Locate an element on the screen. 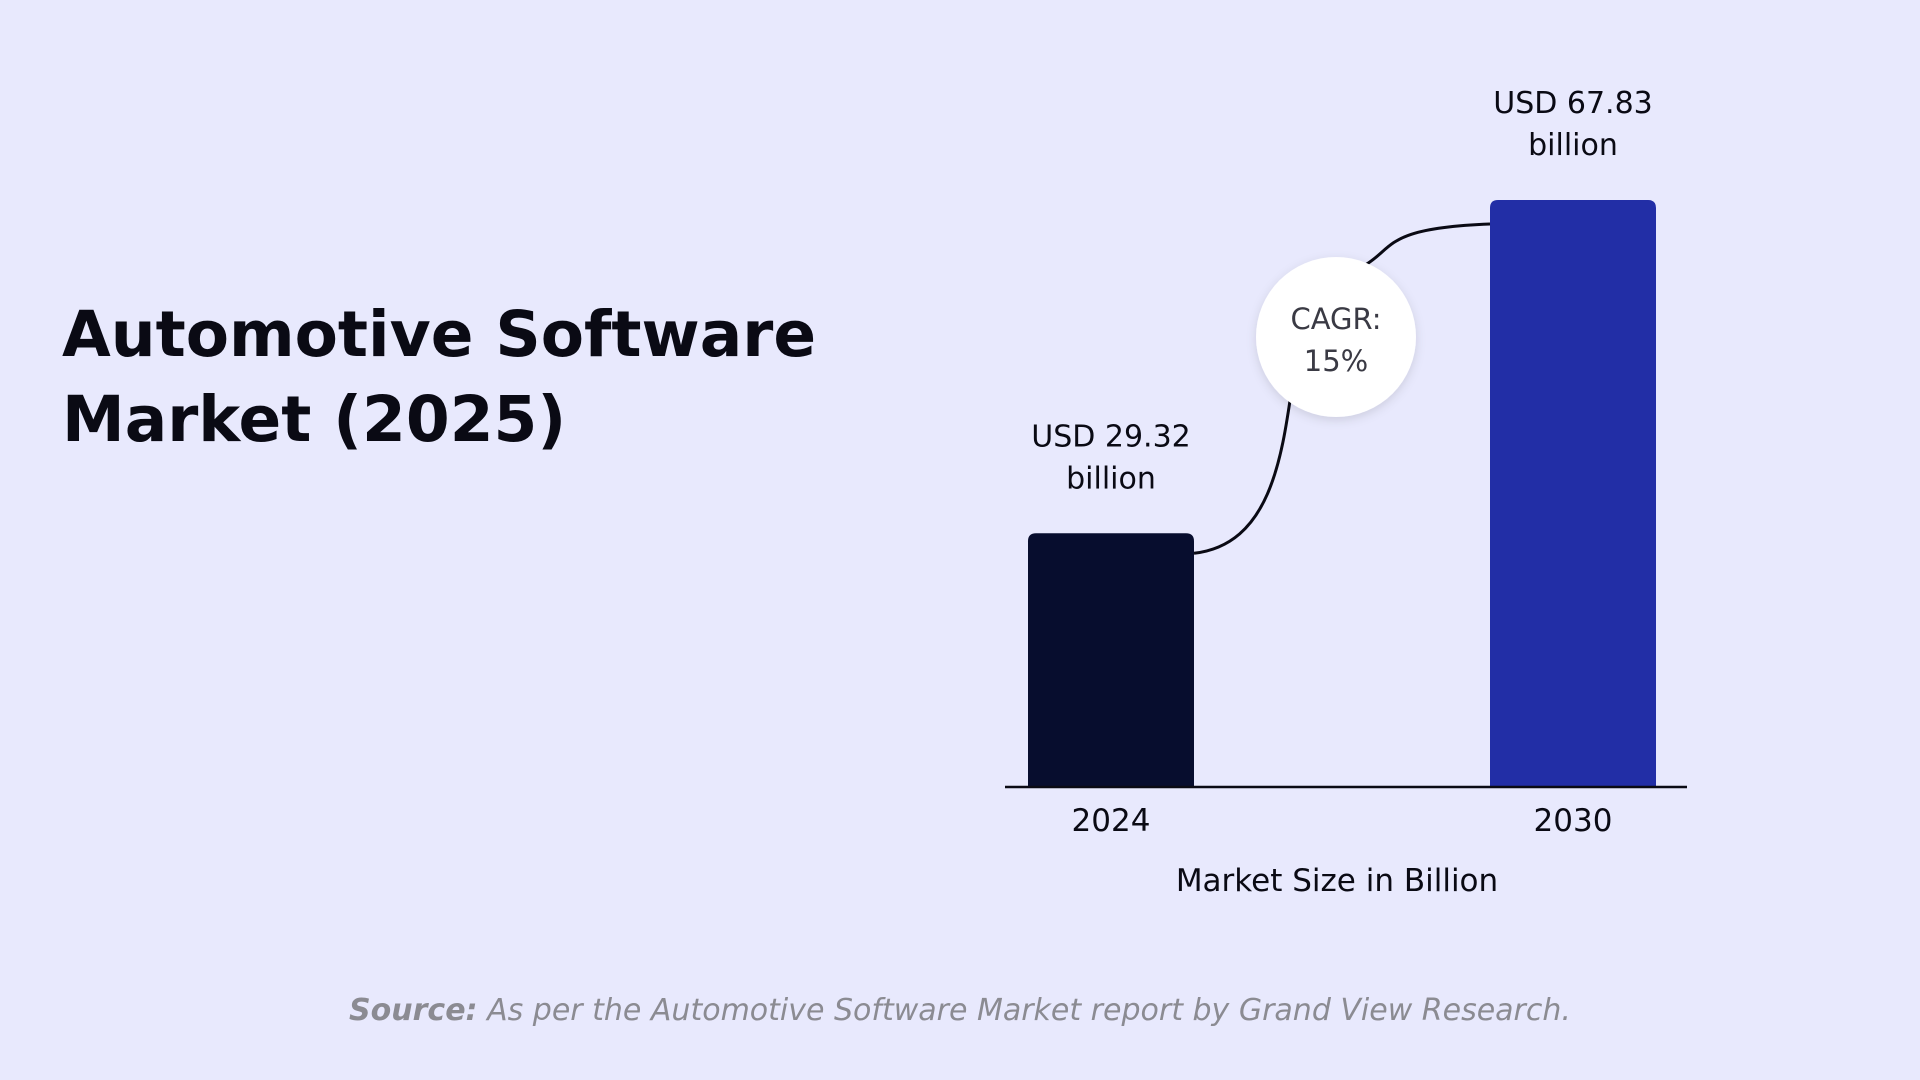 The width and height of the screenshot is (1920, 1080). data-label-2024-line-2: billion is located at coordinates (1111, 478).